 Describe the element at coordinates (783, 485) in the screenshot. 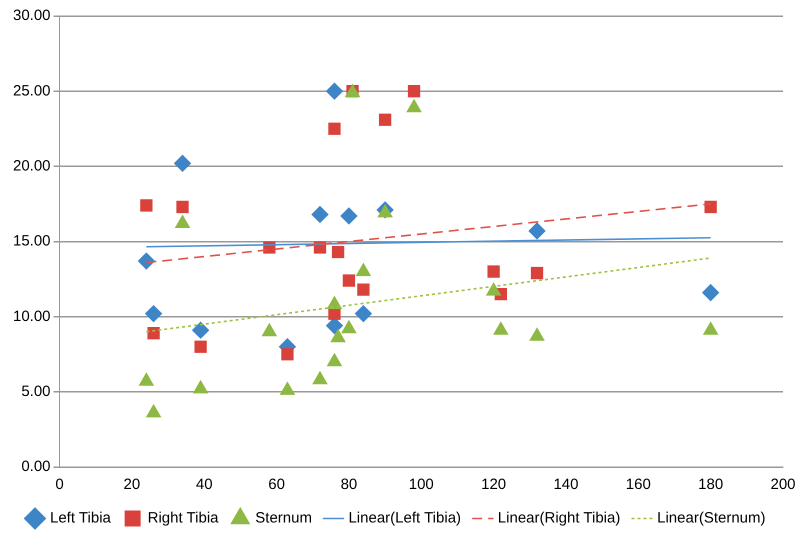

I see `x-tick-label: 200` at that location.